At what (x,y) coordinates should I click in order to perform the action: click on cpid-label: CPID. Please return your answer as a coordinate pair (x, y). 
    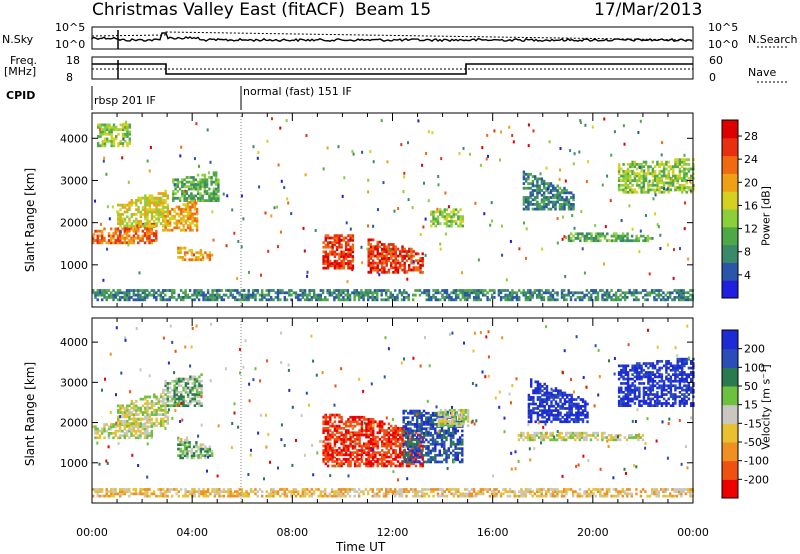
    Looking at the image, I should click on (21, 95).